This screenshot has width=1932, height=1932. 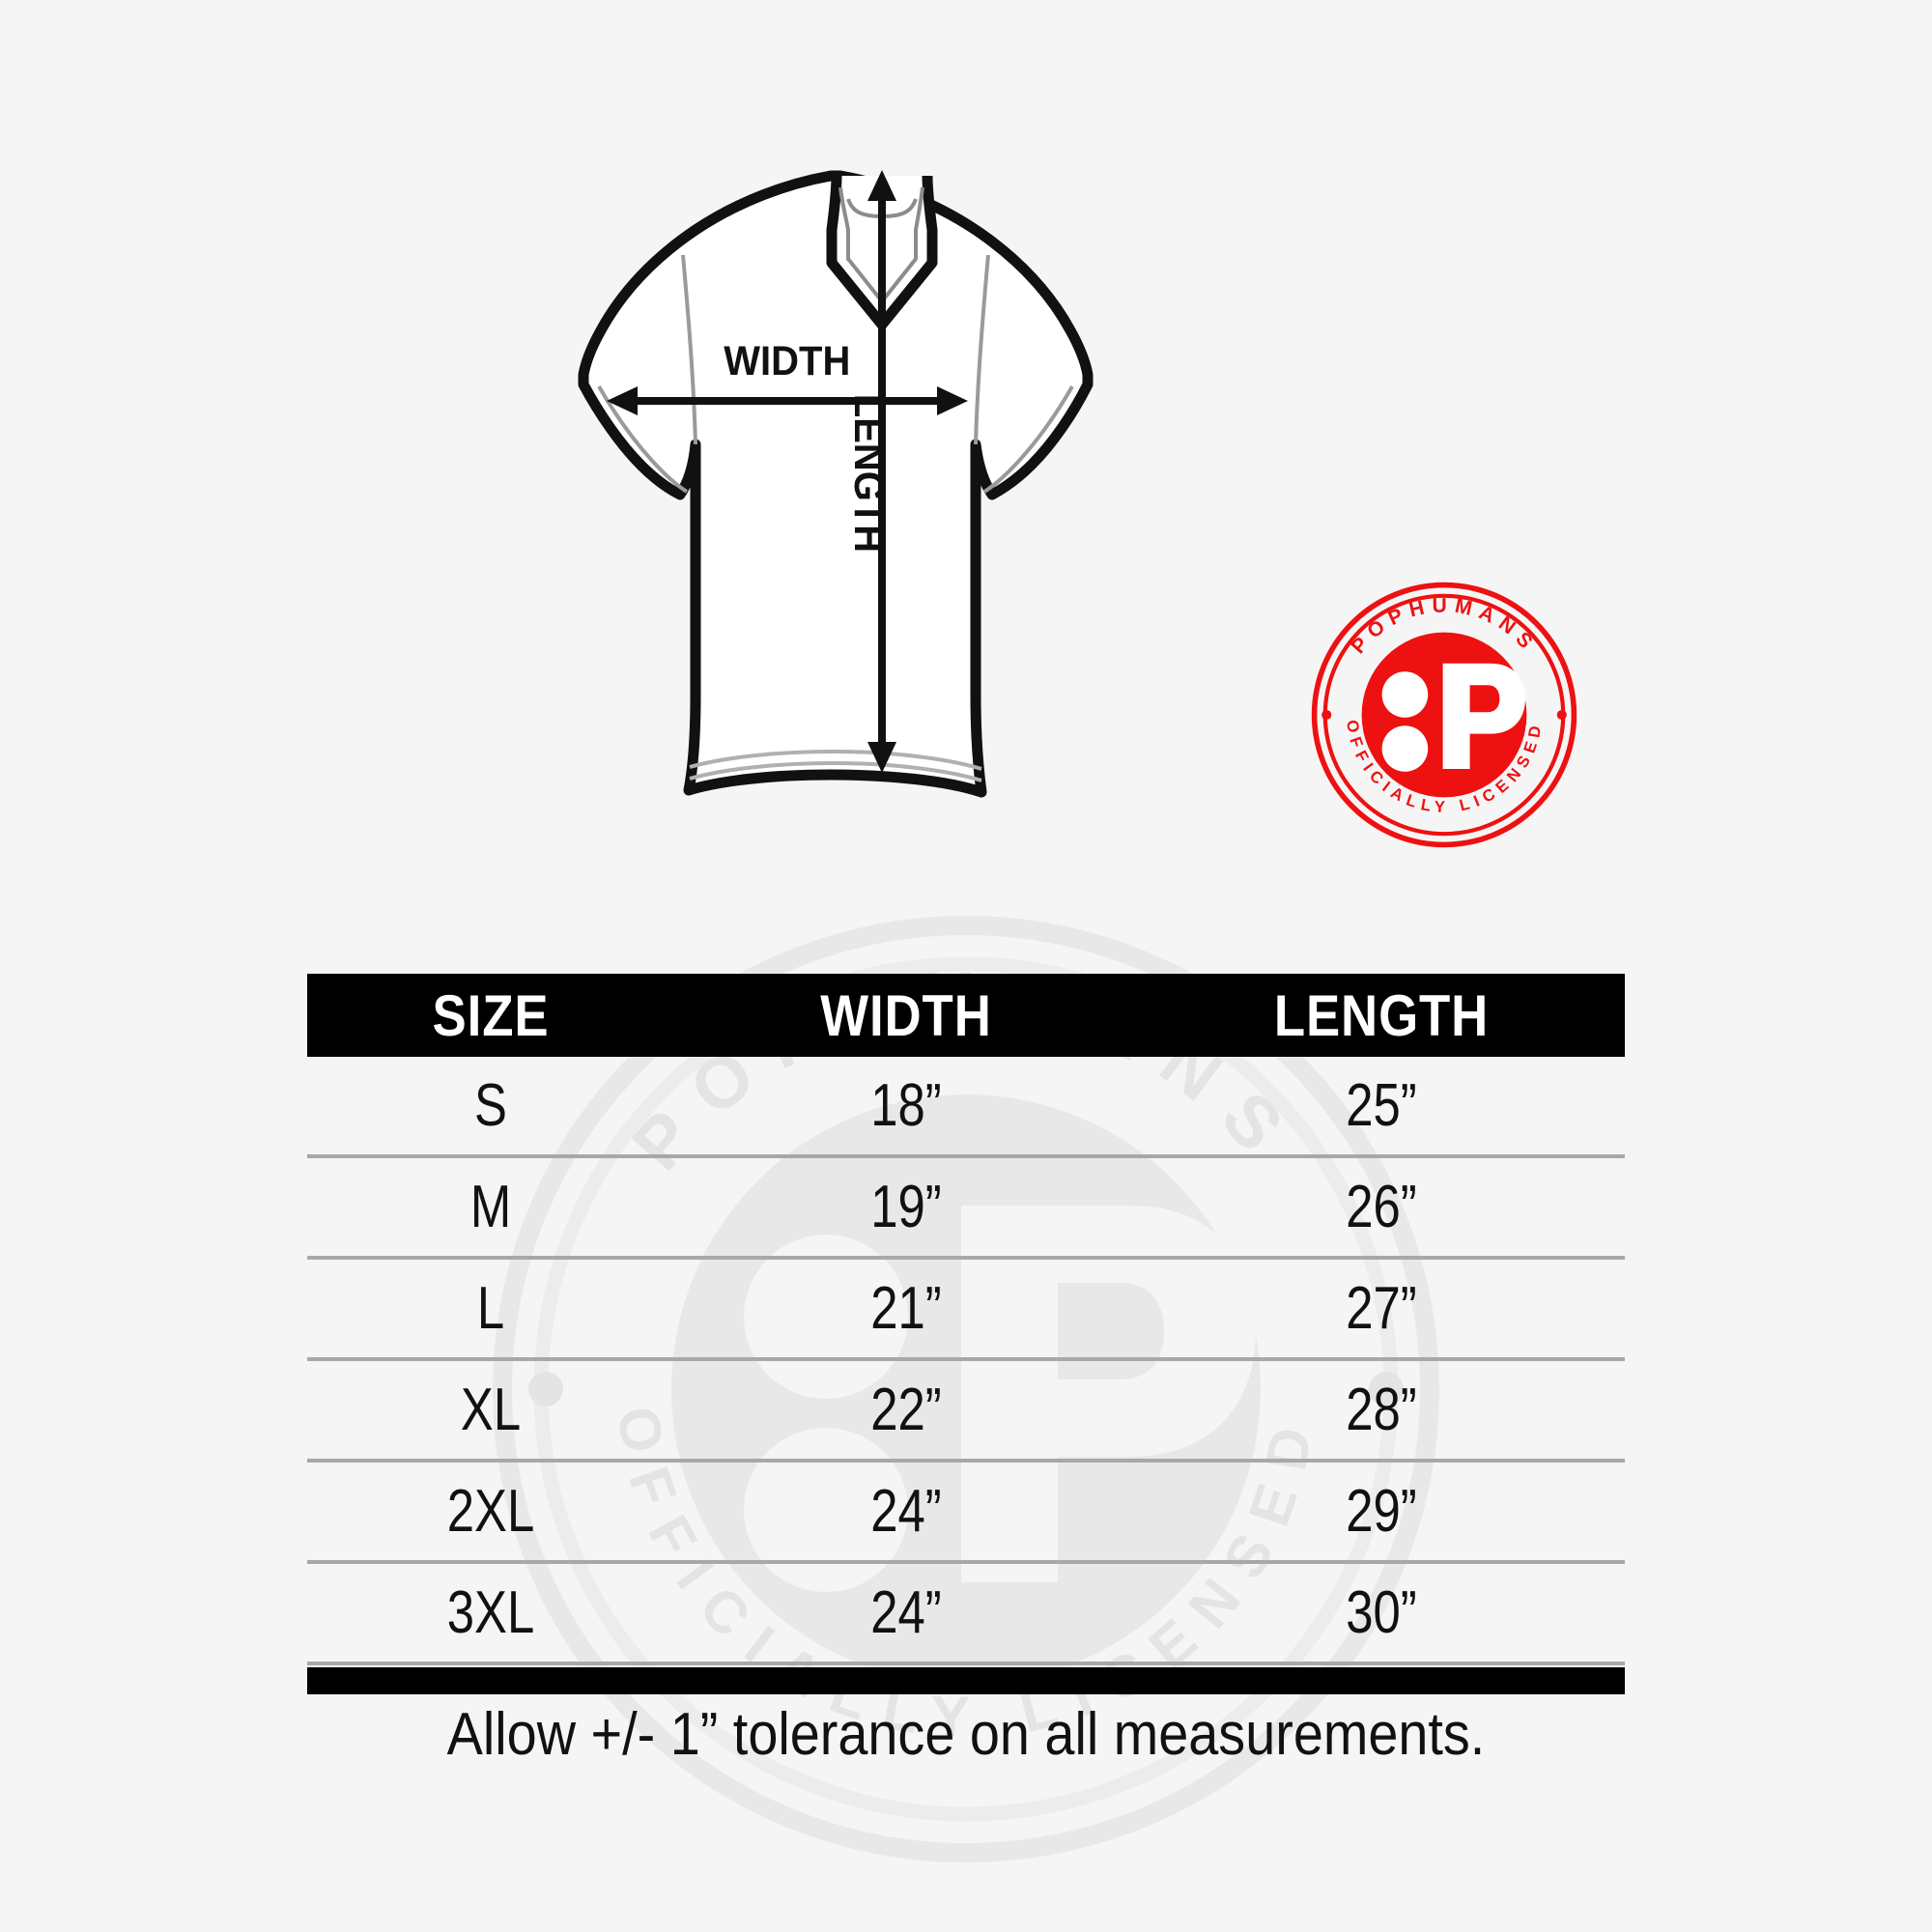 I want to click on length-dimension-arrow, so click(x=881, y=471).